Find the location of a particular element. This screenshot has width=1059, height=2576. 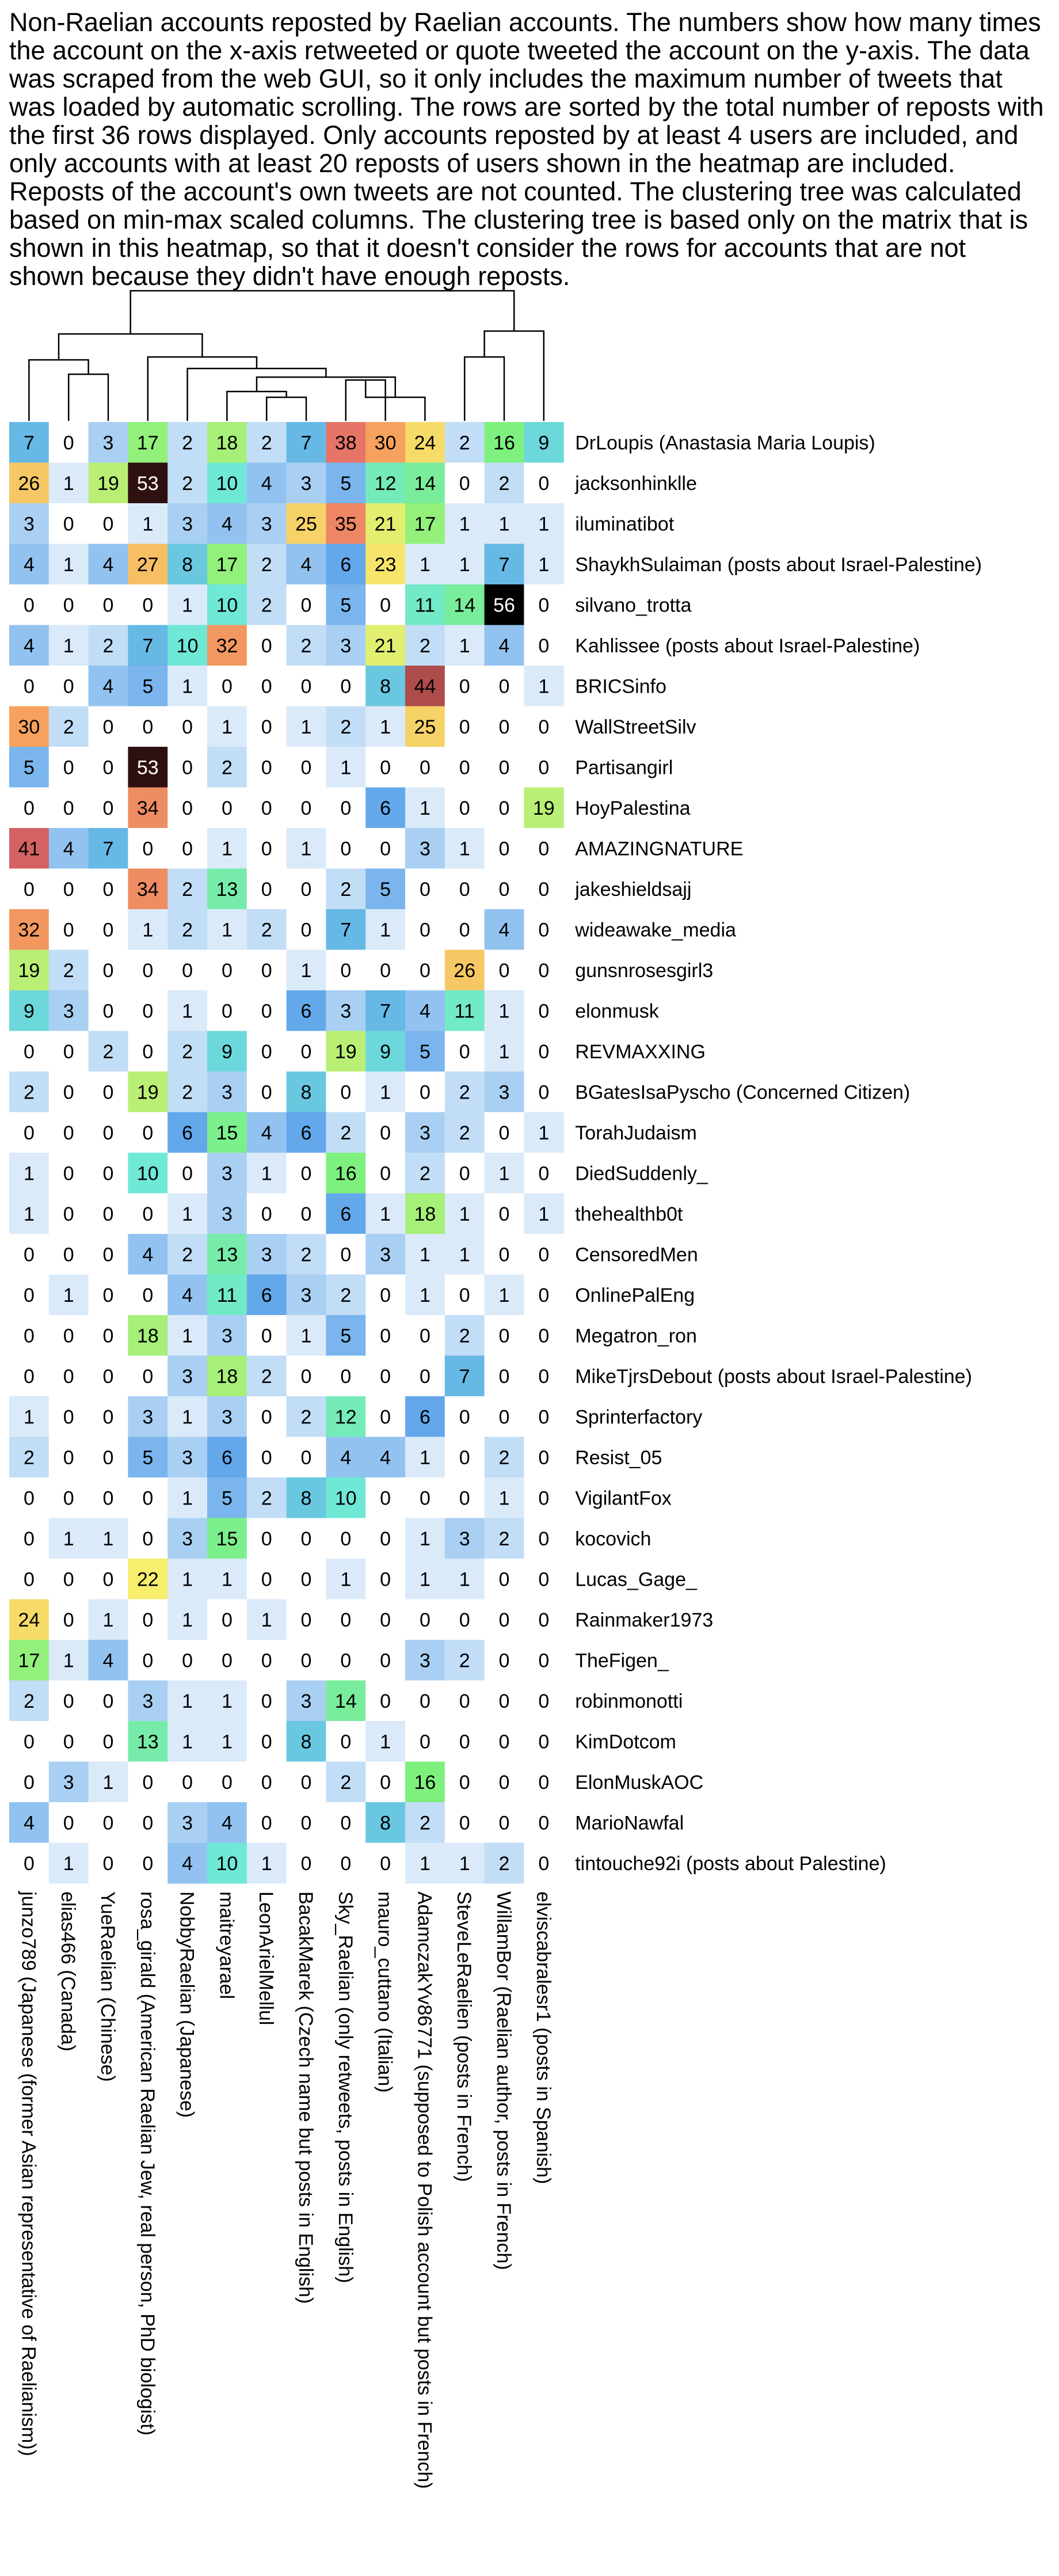

dendrogram-branch is located at coordinates (286, 409).